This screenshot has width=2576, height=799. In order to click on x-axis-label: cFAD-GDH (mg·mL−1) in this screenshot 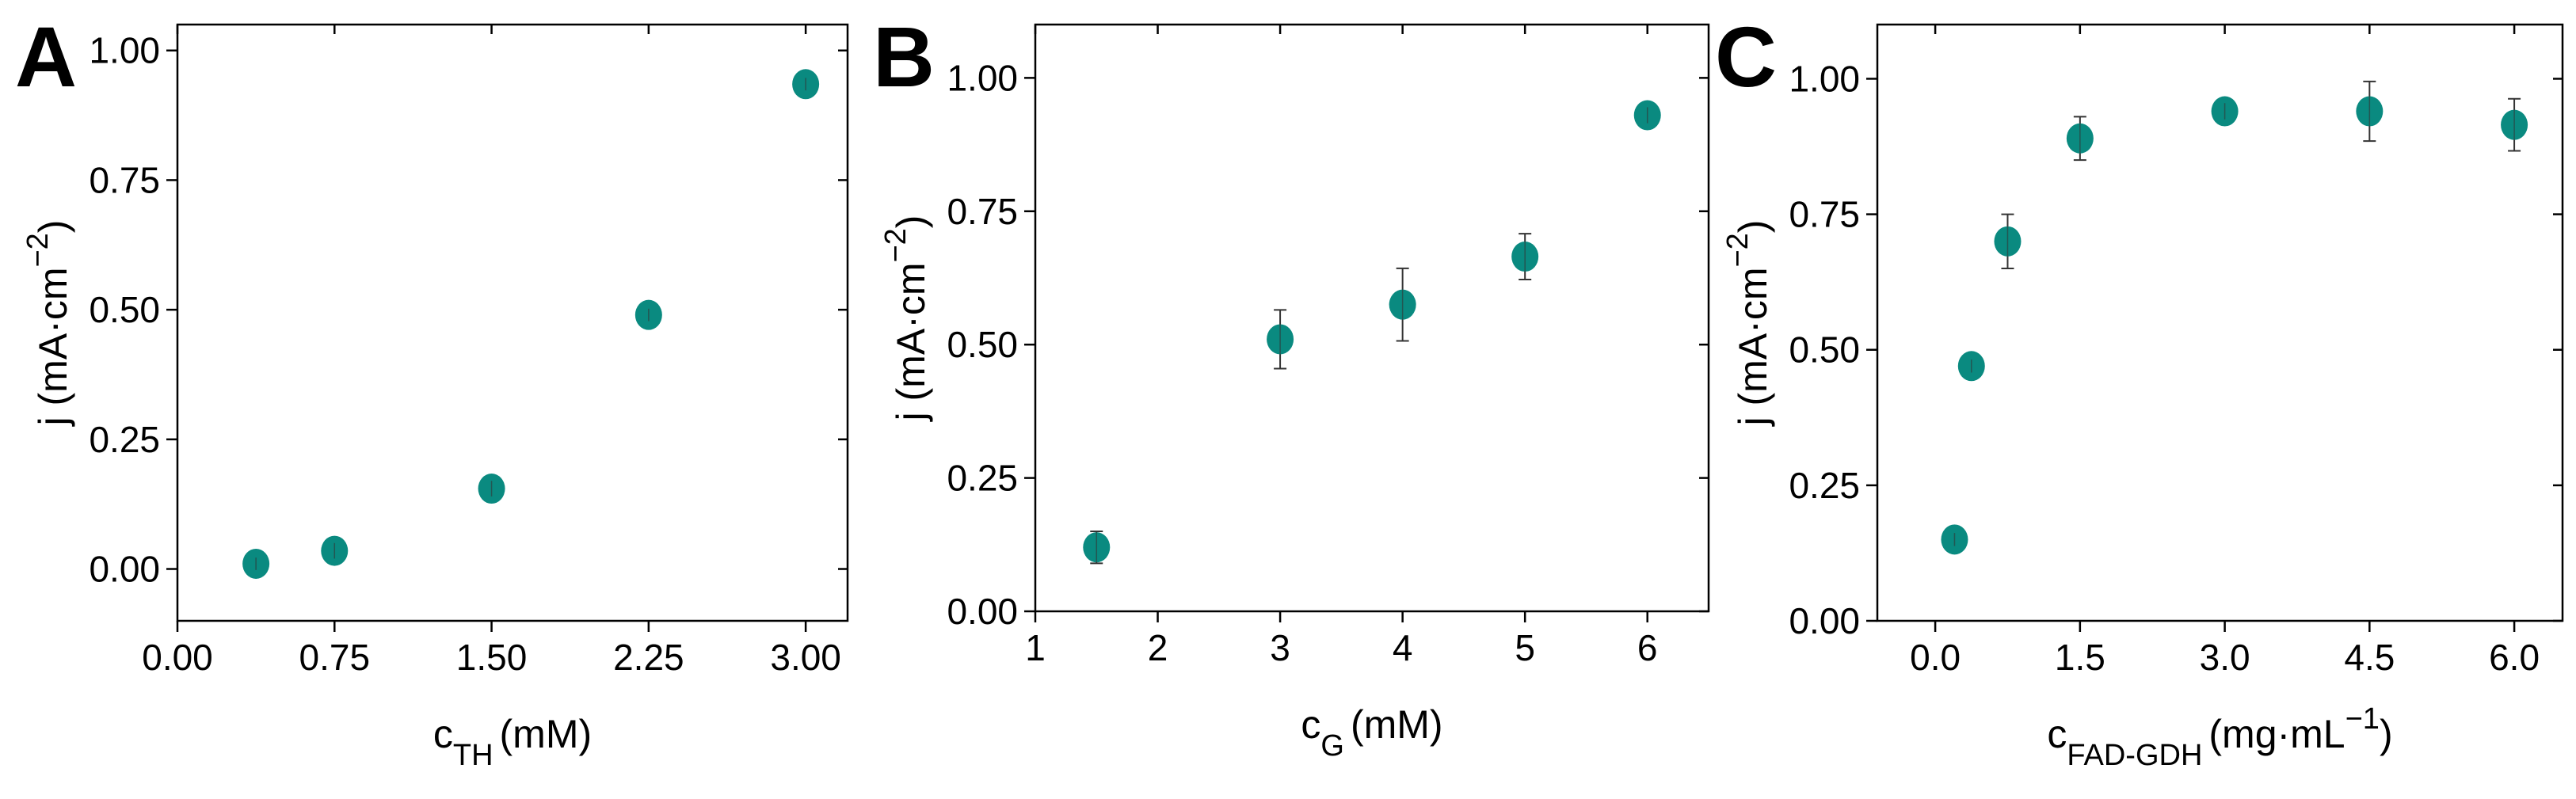, I will do `click(2219, 737)`.